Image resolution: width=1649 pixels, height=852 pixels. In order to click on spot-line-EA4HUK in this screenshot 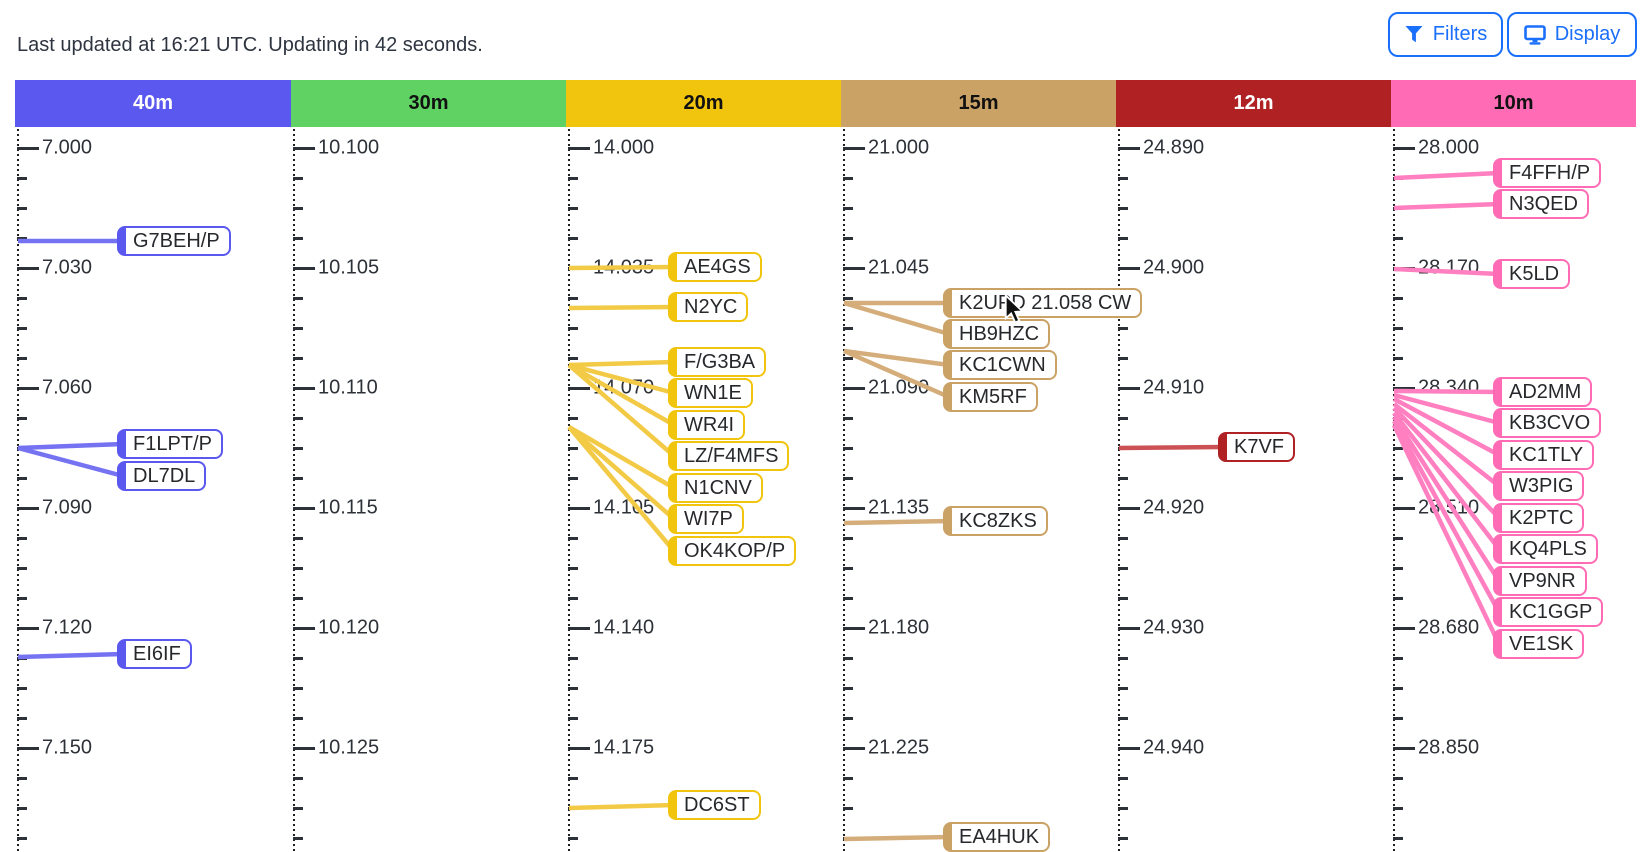, I will do `click(896, 838)`.